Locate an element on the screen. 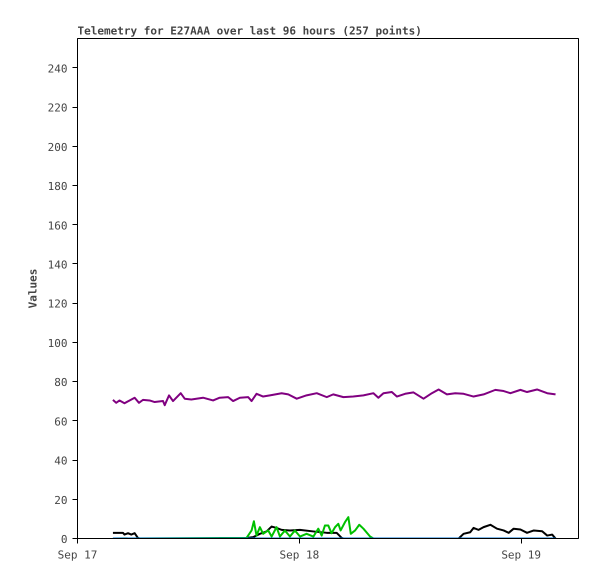 The image size is (597, 579). y-tick-label: 220 is located at coordinates (58, 108).